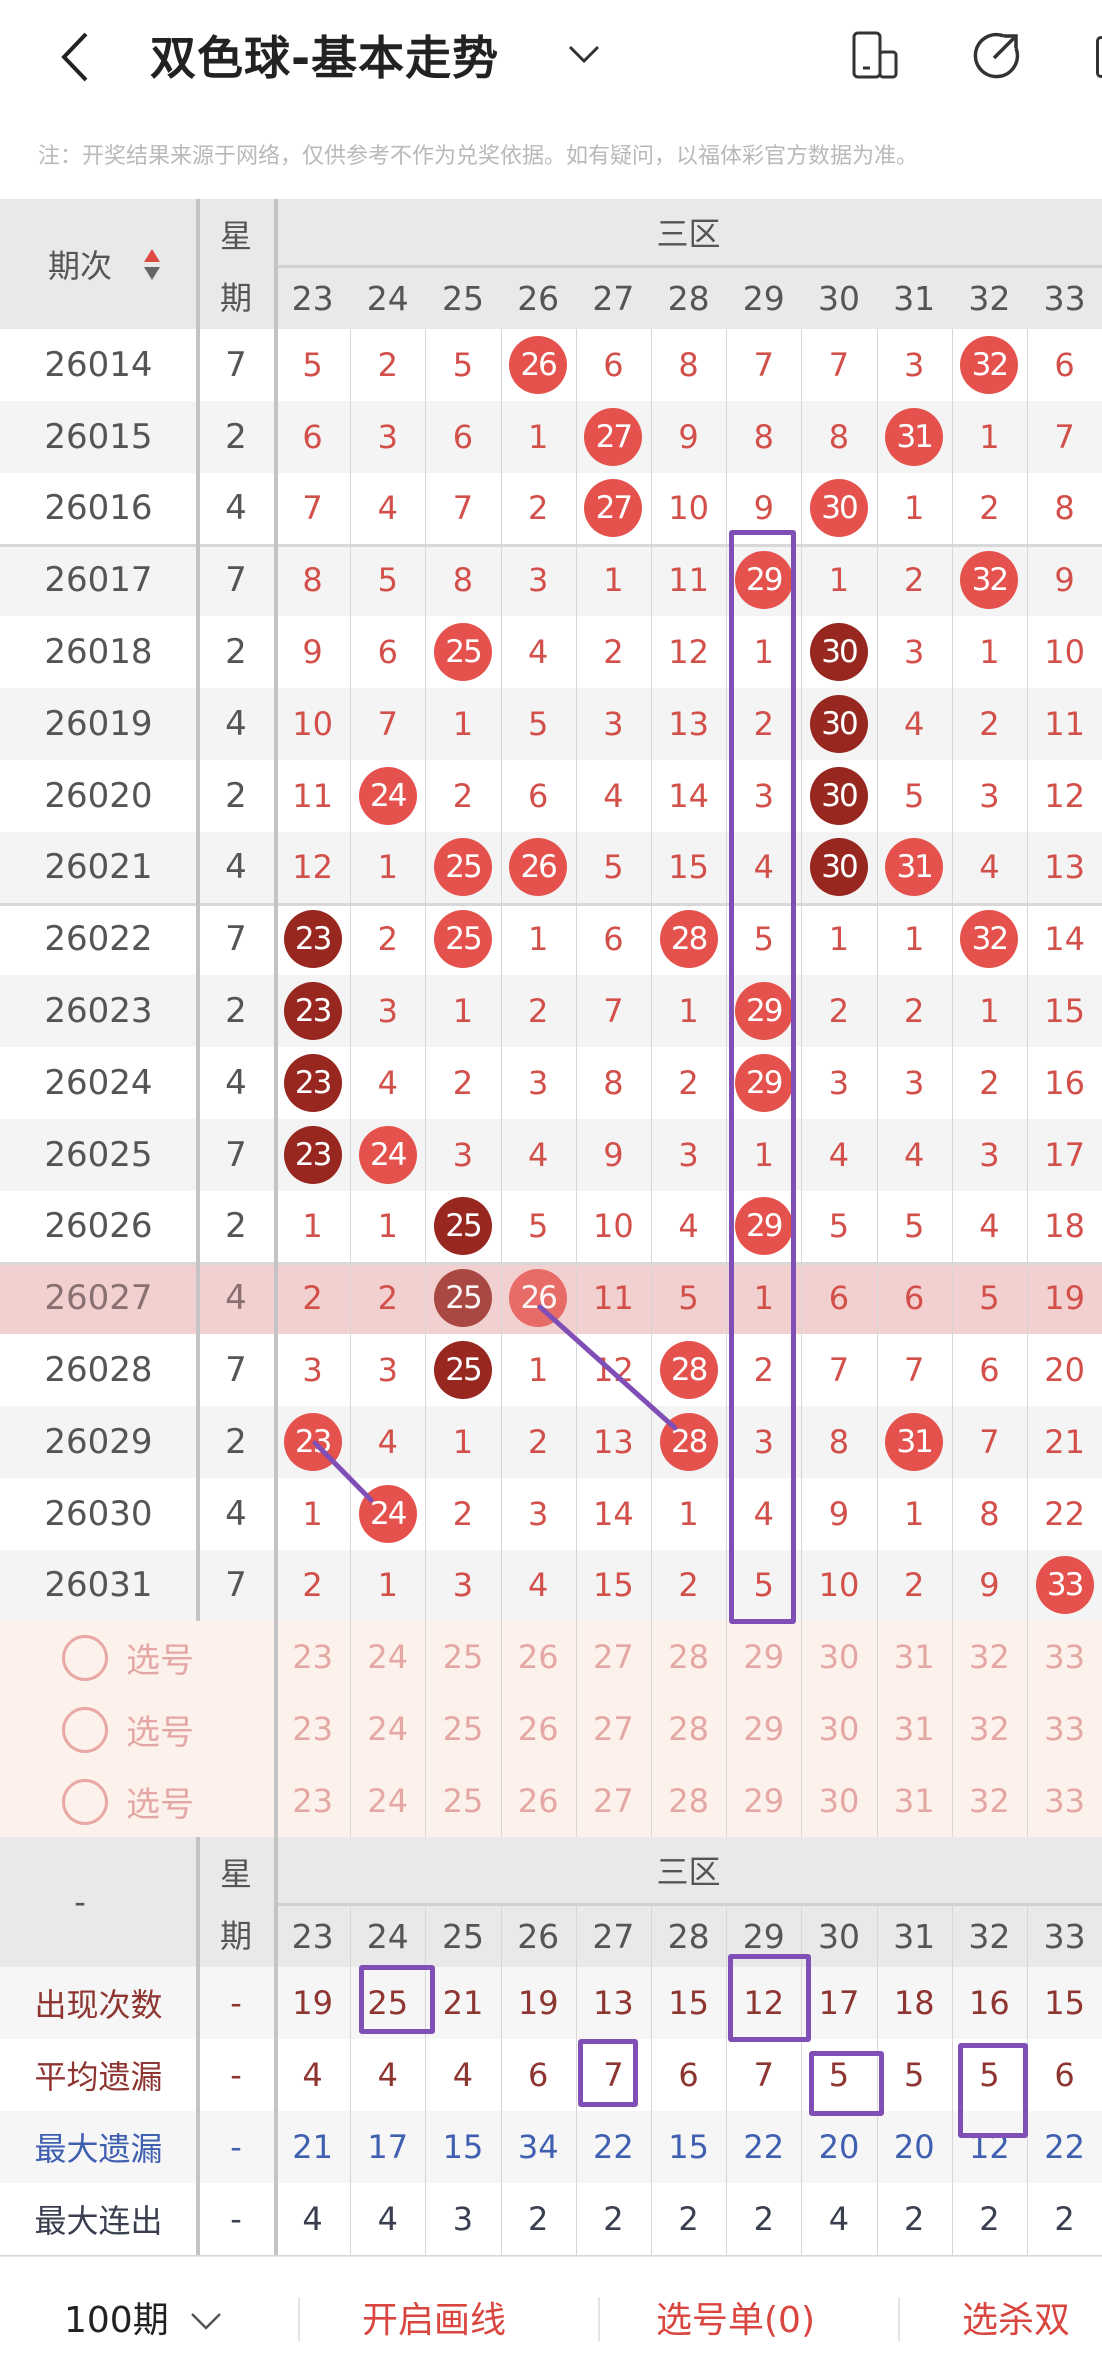  What do you see at coordinates (152, 265) in the screenshot?
I see `sort-up-down-icon` at bounding box center [152, 265].